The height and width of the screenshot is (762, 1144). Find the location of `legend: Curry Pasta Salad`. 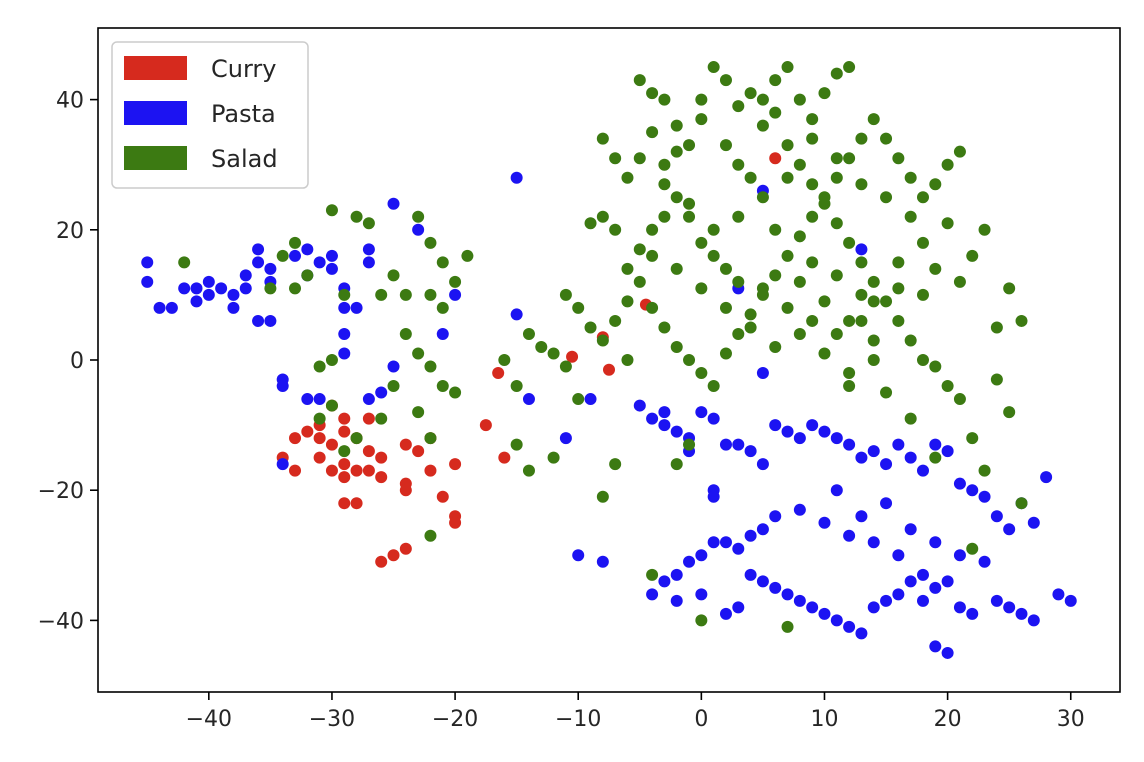

legend: Curry Pasta Salad is located at coordinates (210, 115).